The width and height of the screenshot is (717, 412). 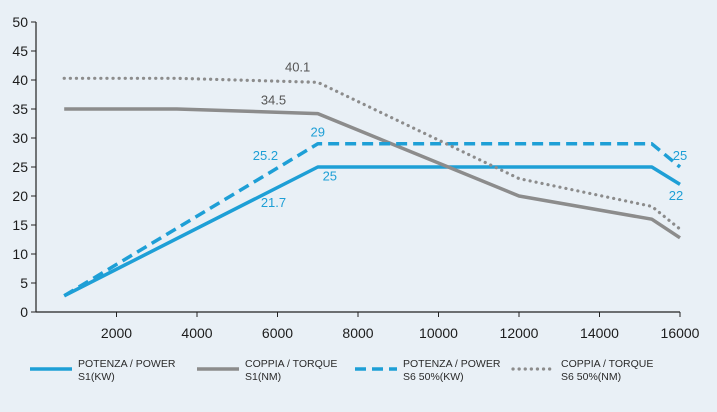 I want to click on legend-label: S6 50%(NM), so click(x=591, y=377).